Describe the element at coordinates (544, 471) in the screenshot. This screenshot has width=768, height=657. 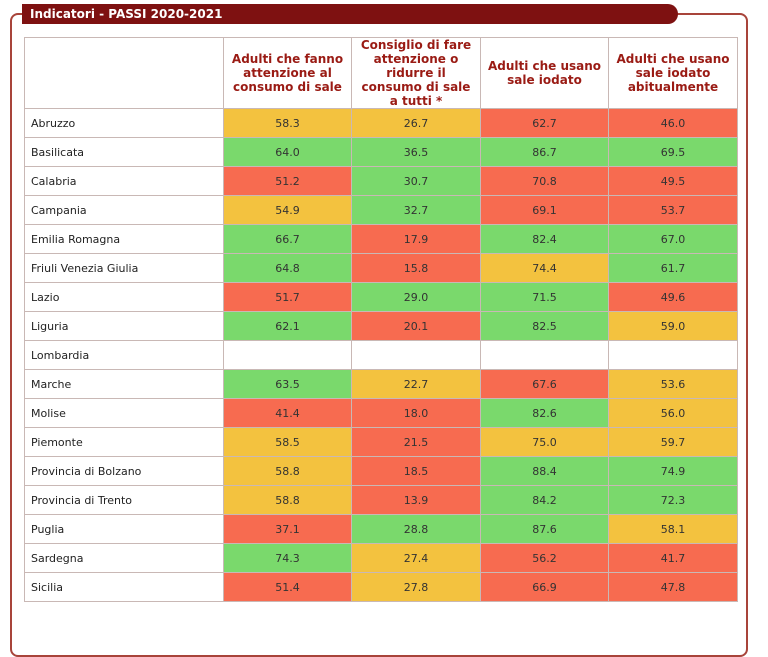
I see `value-cell: 88.4` at that location.